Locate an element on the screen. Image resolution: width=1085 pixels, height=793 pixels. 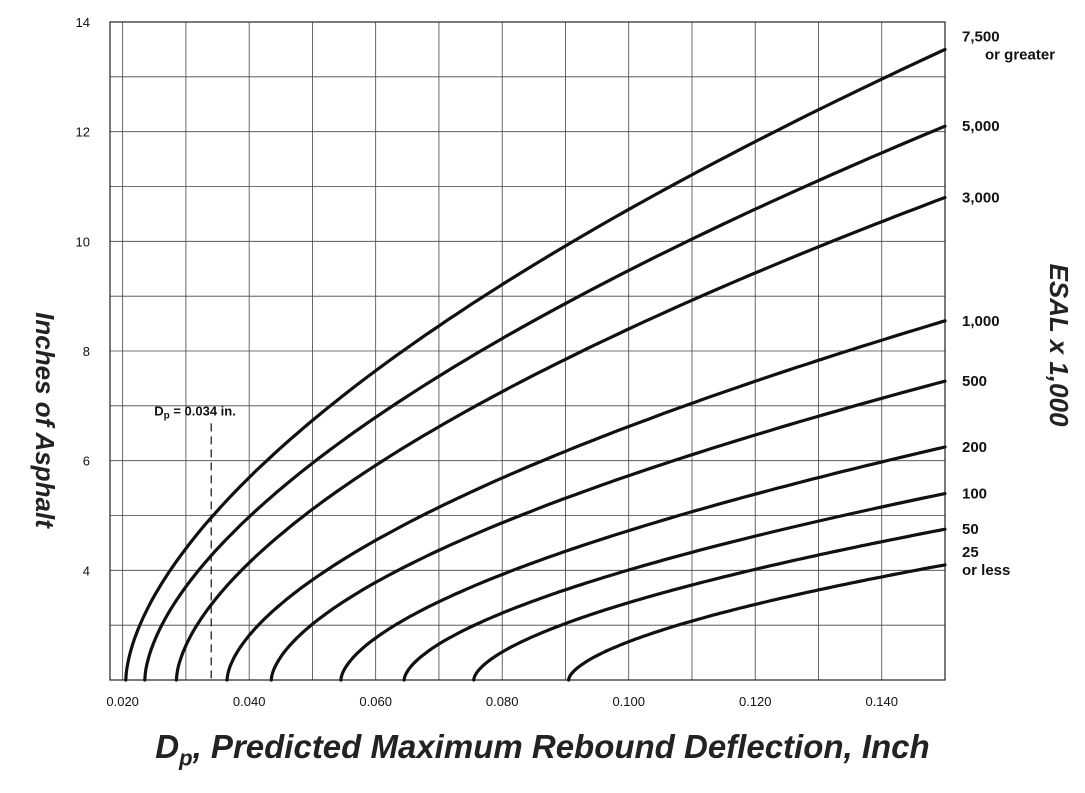
esal-label: 25 or less is located at coordinates (986, 561).